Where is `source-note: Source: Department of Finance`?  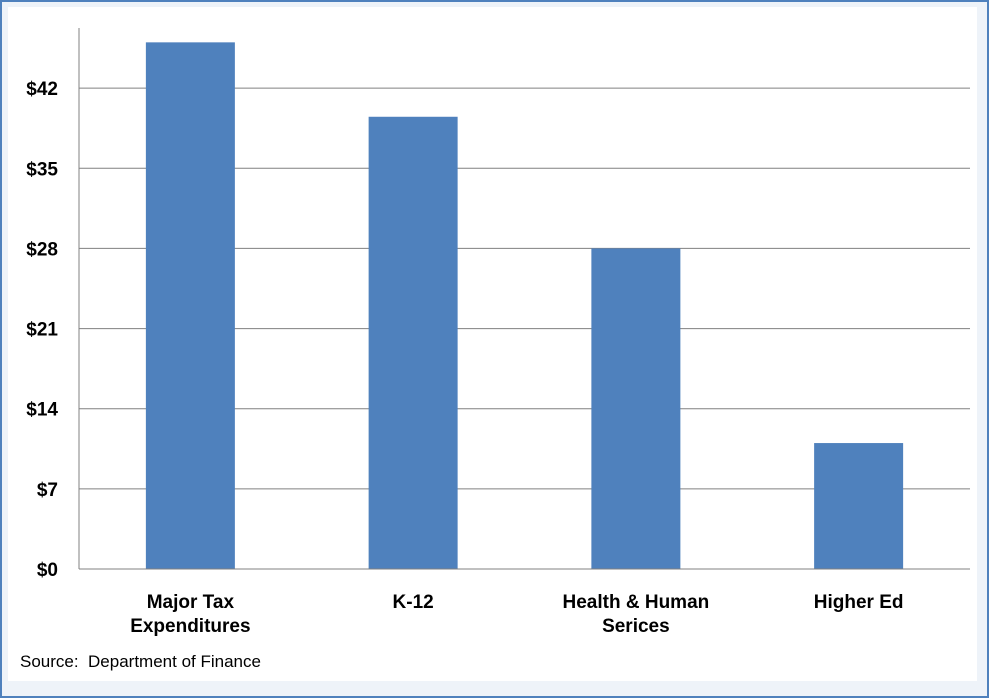 source-note: Source: Department of Finance is located at coordinates (140, 661).